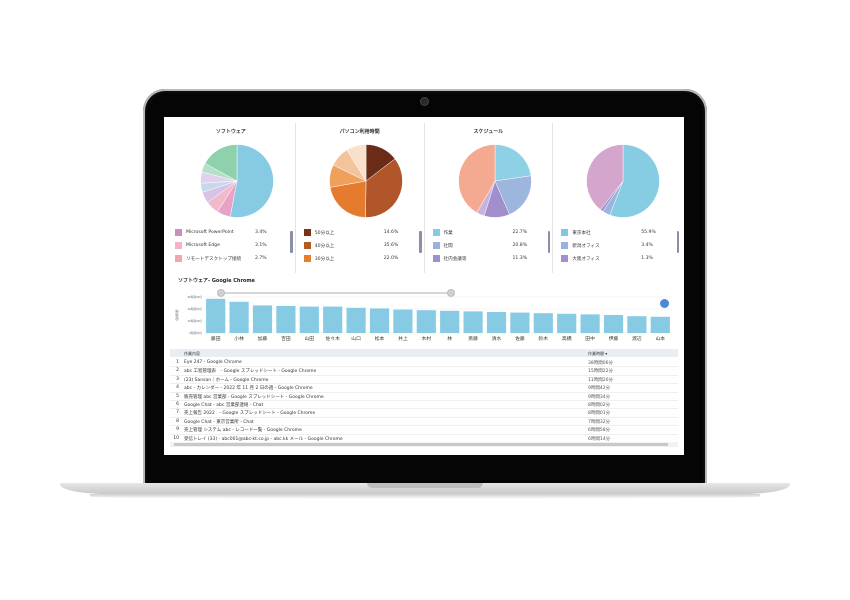  Describe the element at coordinates (600, 380) in the screenshot. I see `row-time: 11時間20分` at that location.